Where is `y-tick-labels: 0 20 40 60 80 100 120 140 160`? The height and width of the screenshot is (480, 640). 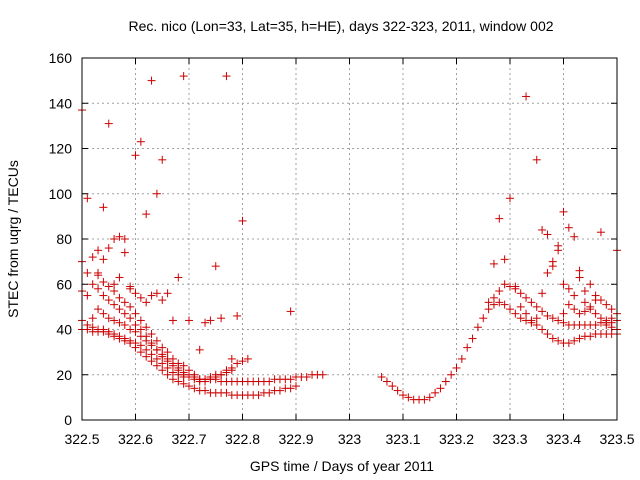
y-tick-labels: 0 20 40 60 80 100 120 140 160 is located at coordinates (61, 239).